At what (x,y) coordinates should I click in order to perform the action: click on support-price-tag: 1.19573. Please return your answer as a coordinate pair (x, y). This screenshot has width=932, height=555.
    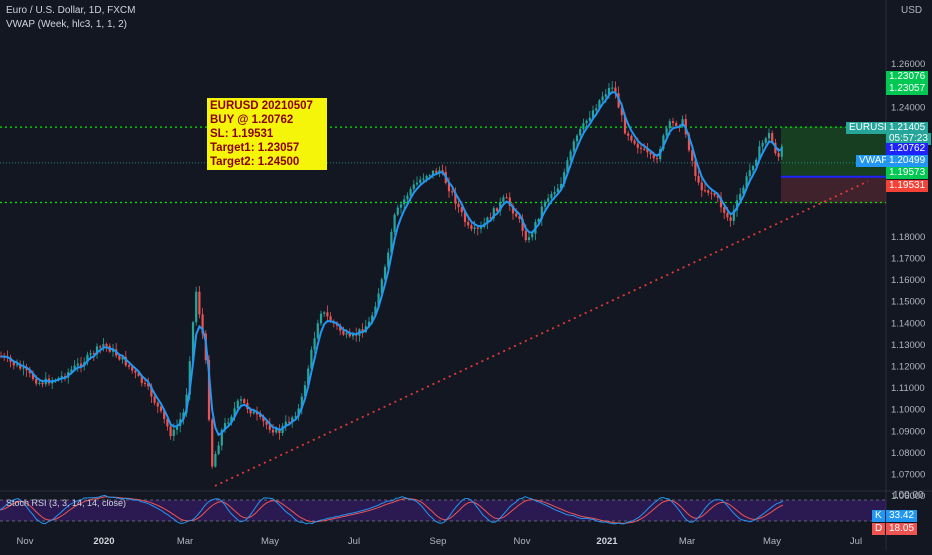
    Looking at the image, I should click on (907, 173).